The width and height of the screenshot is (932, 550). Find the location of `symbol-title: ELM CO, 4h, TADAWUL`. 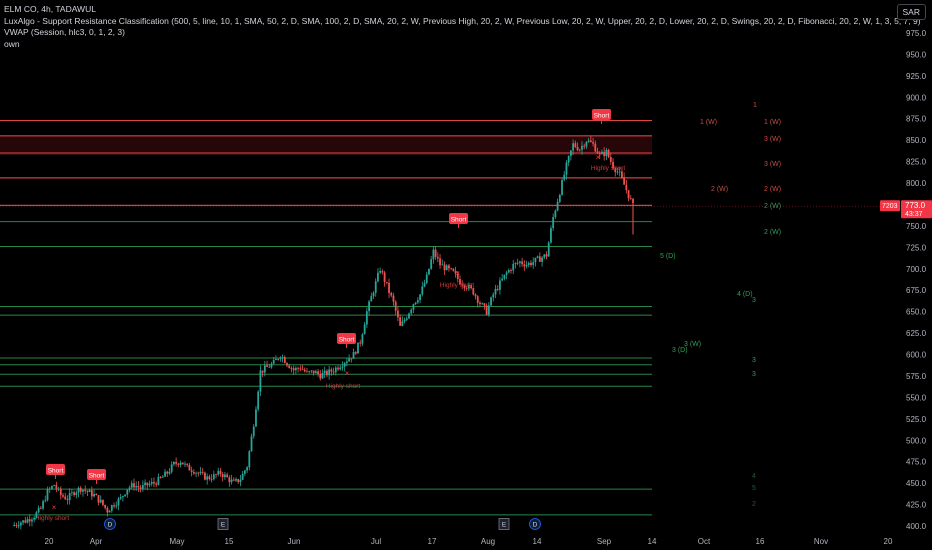

symbol-title: ELM CO, 4h, TADAWUL is located at coordinates (50, 9).